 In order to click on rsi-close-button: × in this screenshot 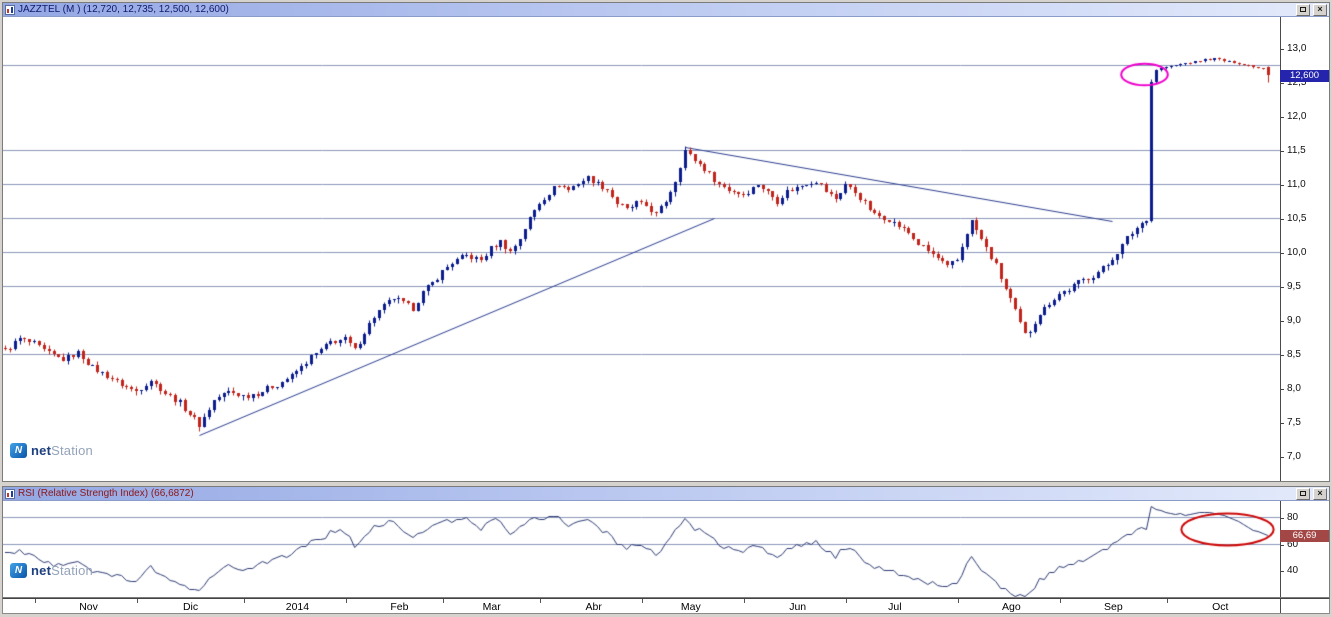, I will do `click(1320, 493)`.